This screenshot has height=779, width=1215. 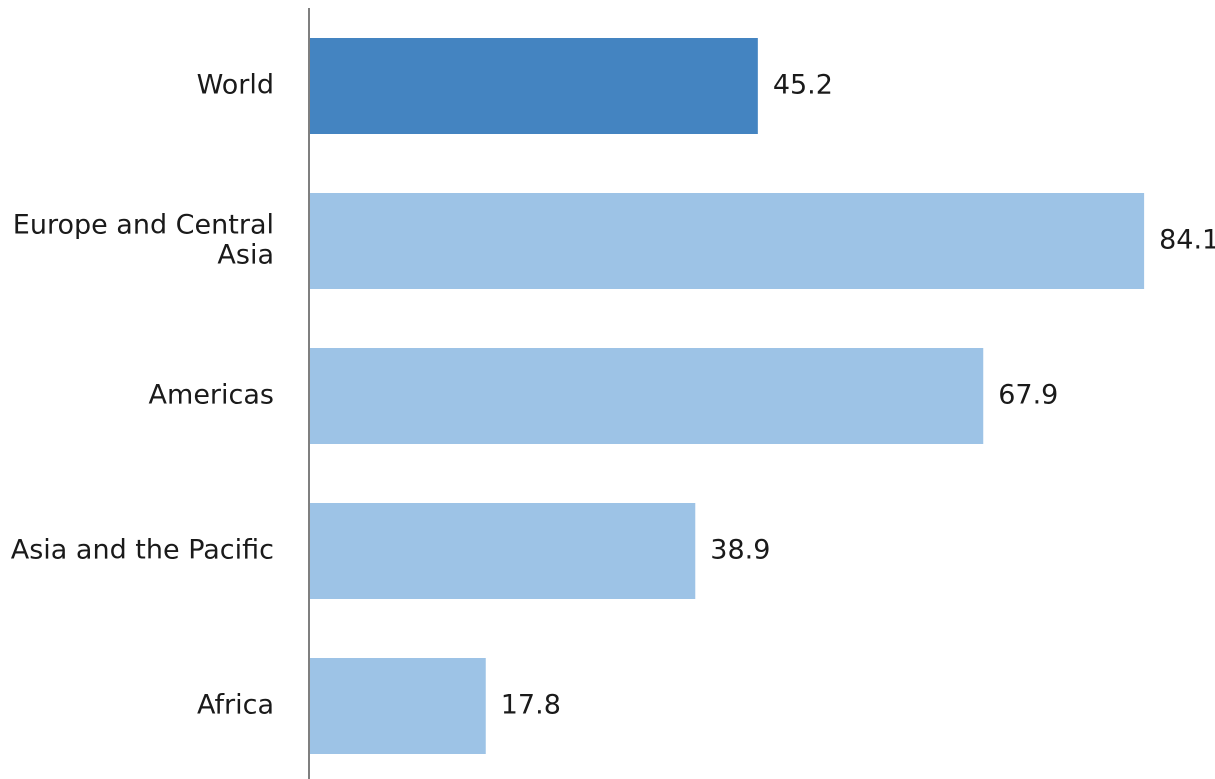 I want to click on value-label-world: 45.2, so click(x=803, y=85).